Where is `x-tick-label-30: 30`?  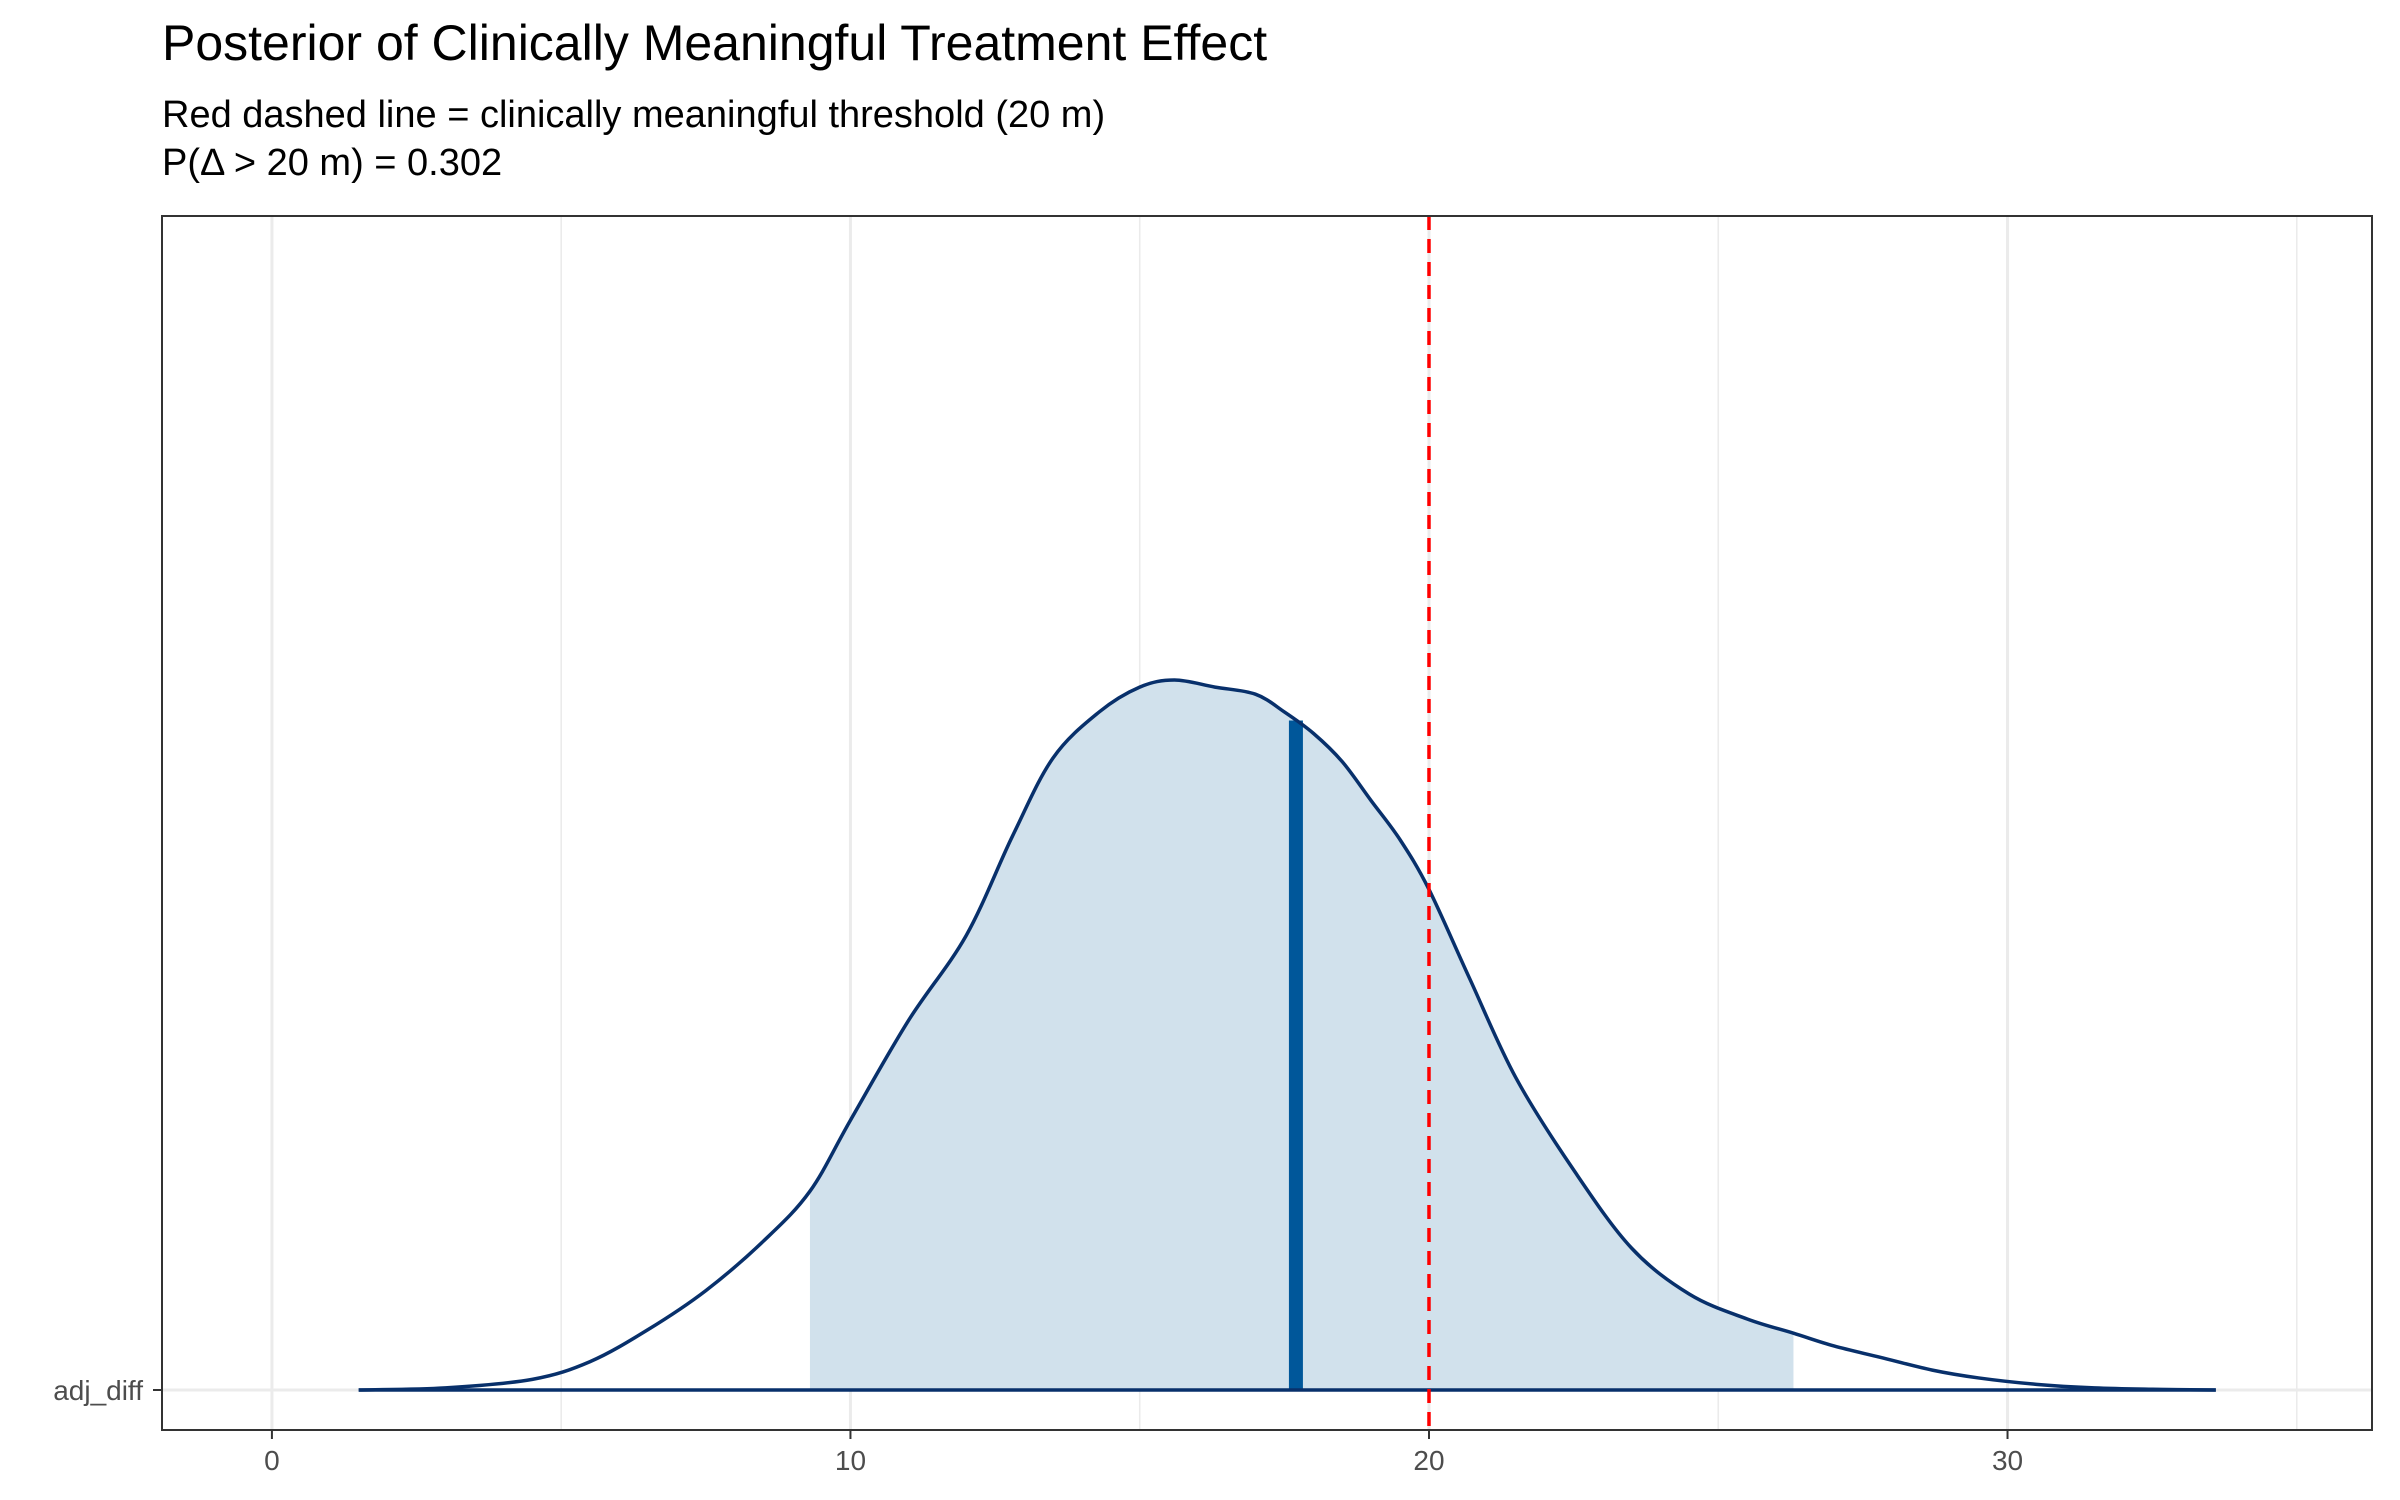 x-tick-label-30: 30 is located at coordinates (2007, 1460).